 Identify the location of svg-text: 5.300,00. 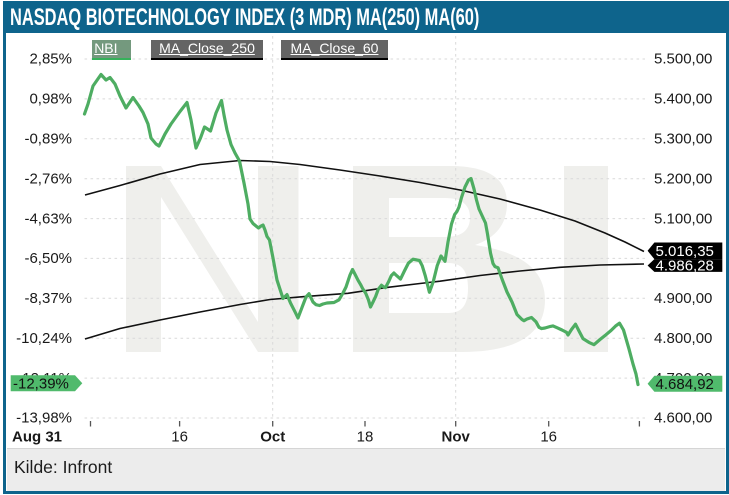
(683, 139).